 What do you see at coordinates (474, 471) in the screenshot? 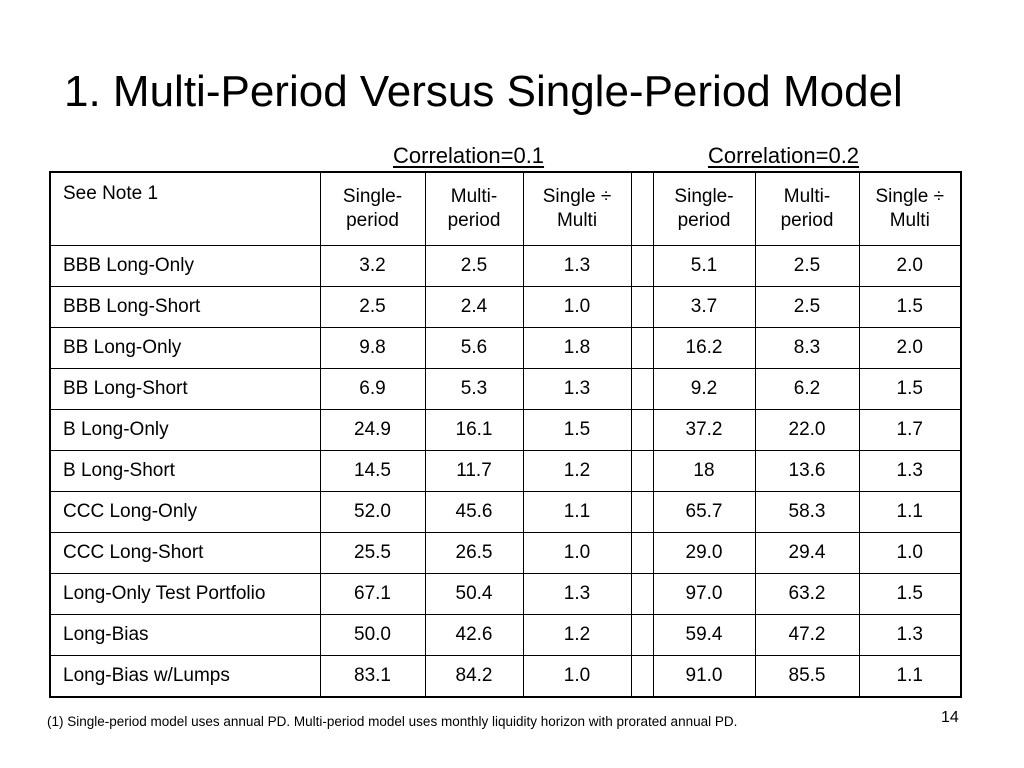
I see `corr1-multi-period-value: 11.7` at bounding box center [474, 471].